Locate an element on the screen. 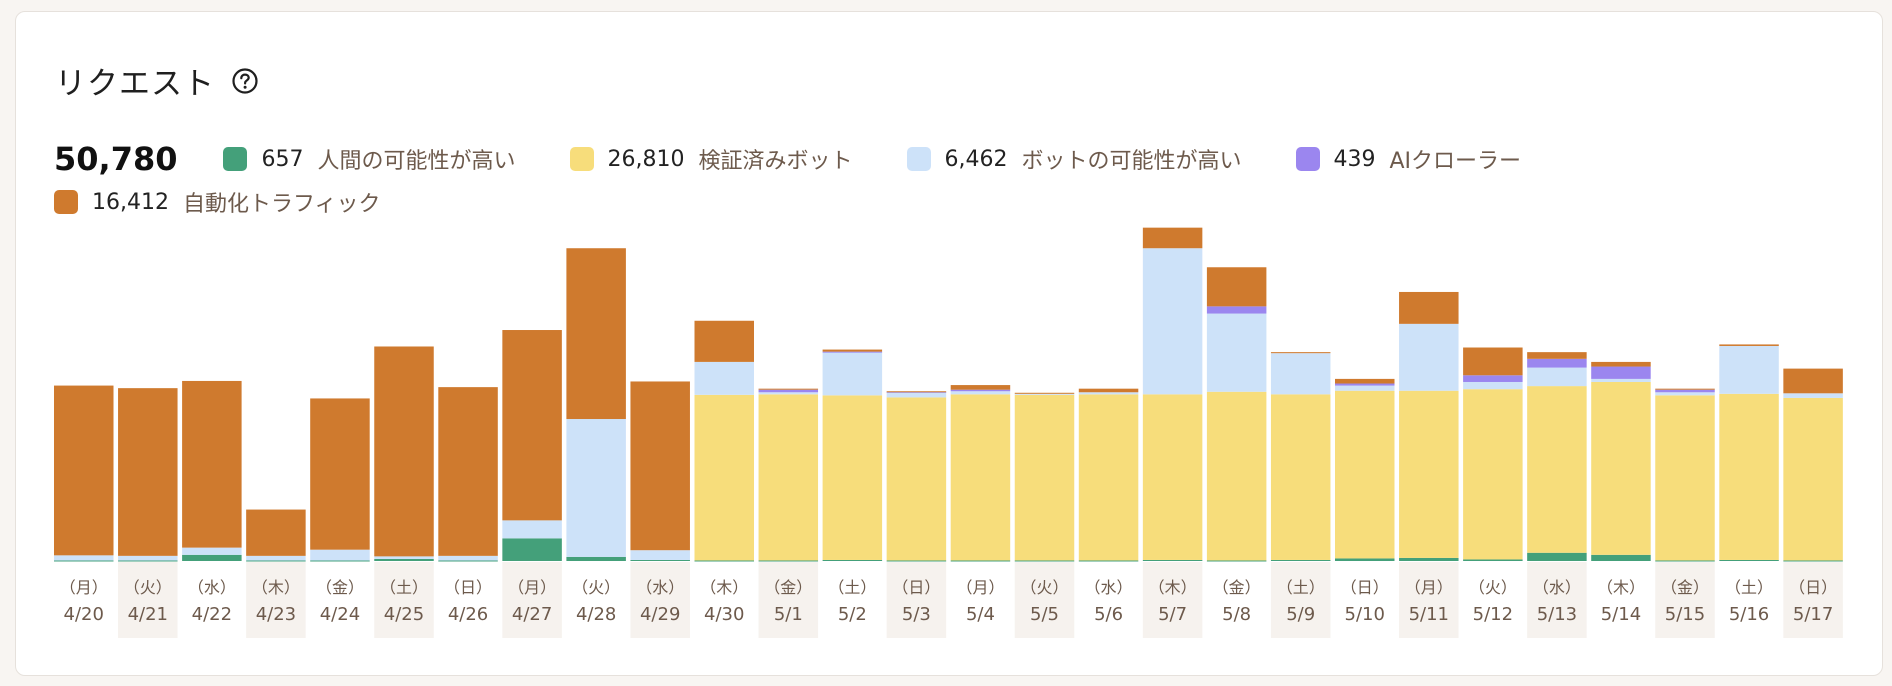 This screenshot has height=686, width=1892. bar-segment-5-5-s2 is located at coordinates (1044, 394).